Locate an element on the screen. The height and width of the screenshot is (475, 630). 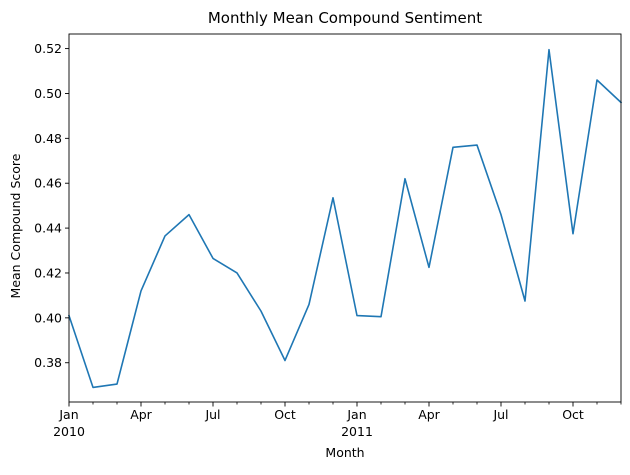
y-tick-label: 0.38 is located at coordinates (48, 362).